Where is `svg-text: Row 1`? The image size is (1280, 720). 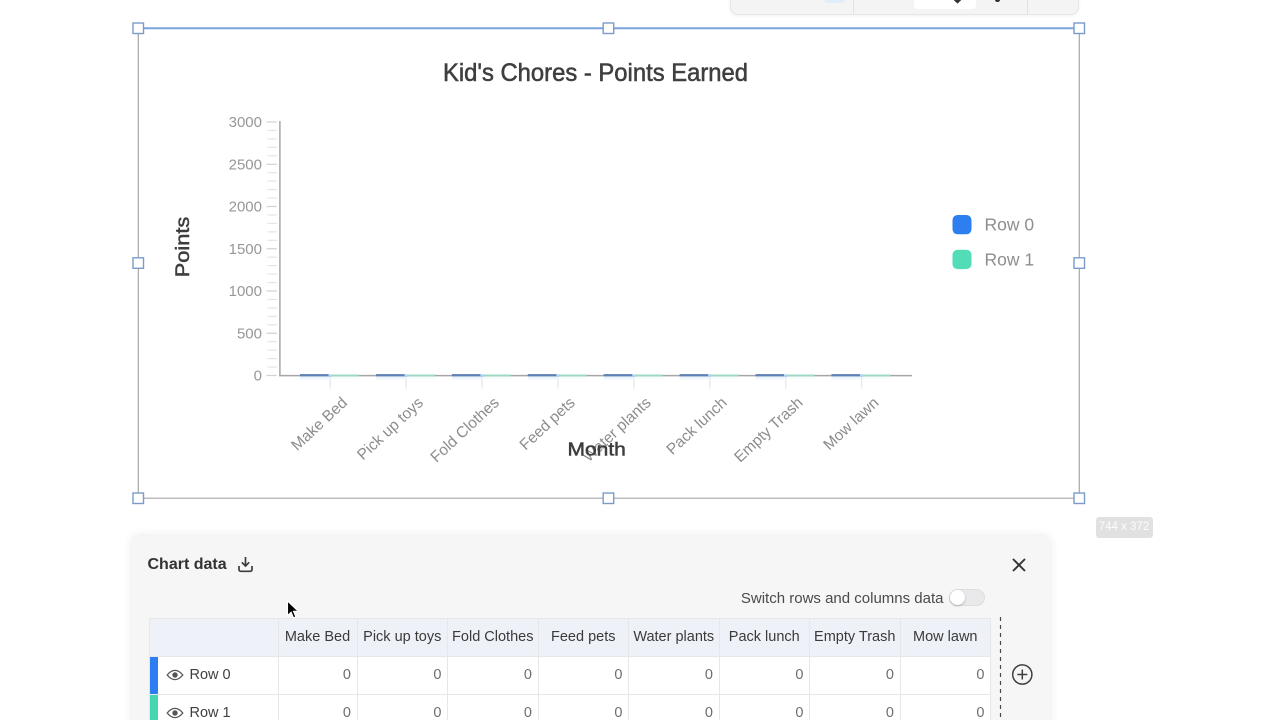
svg-text: Row 1 is located at coordinates (1010, 259).